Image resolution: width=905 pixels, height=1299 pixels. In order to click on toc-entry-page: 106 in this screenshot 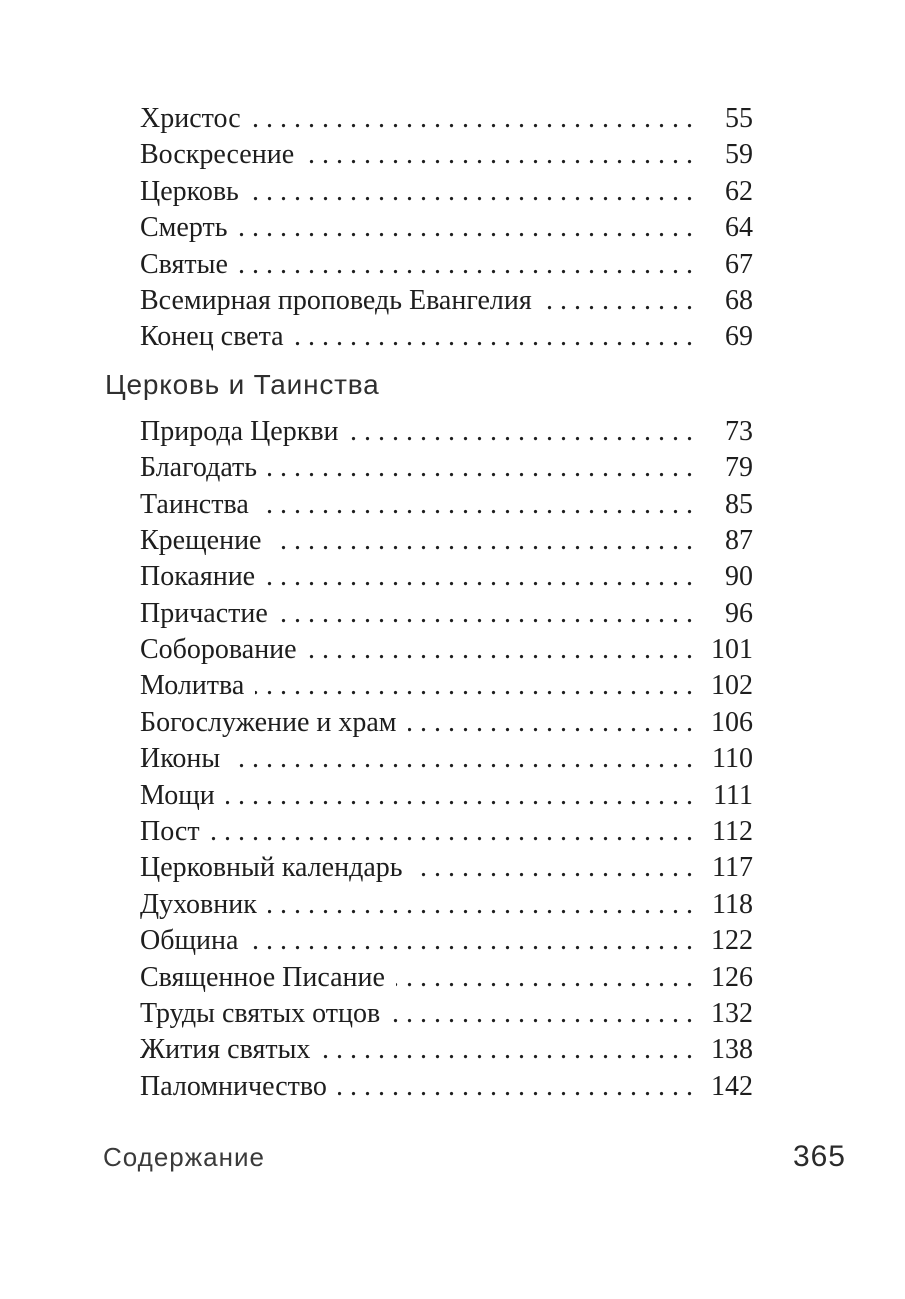, I will do `click(723, 723)`.